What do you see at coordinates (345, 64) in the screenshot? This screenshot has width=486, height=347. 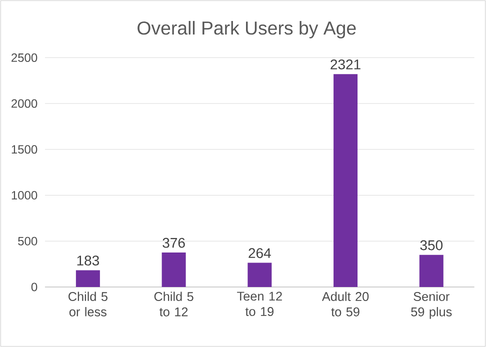 I see `data-label: 2321` at bounding box center [345, 64].